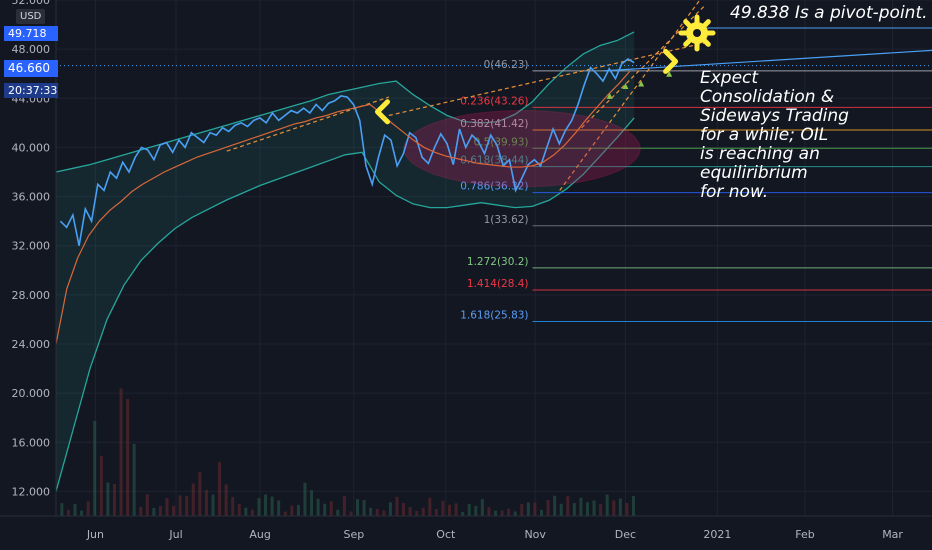 This screenshot has width=932, height=550. Describe the element at coordinates (31, 49) in the screenshot. I see `y-tick-label: 48.000` at that location.